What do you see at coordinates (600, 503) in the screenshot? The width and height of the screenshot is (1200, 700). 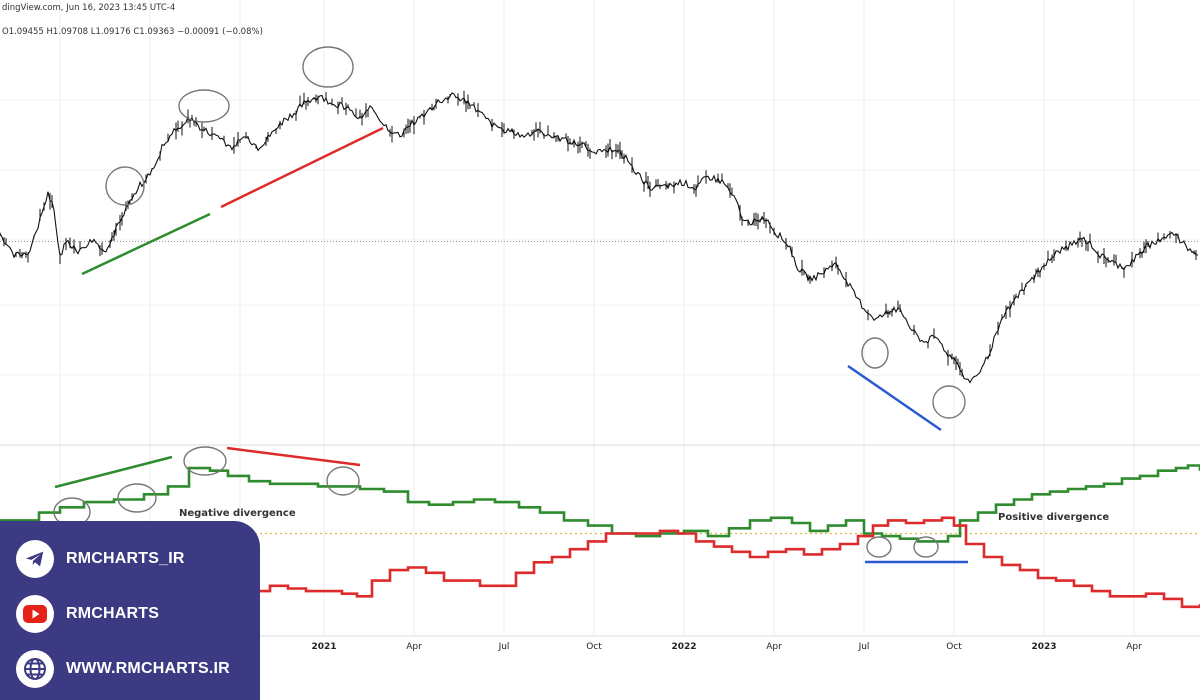 I see `indicator-line-green` at bounding box center [600, 503].